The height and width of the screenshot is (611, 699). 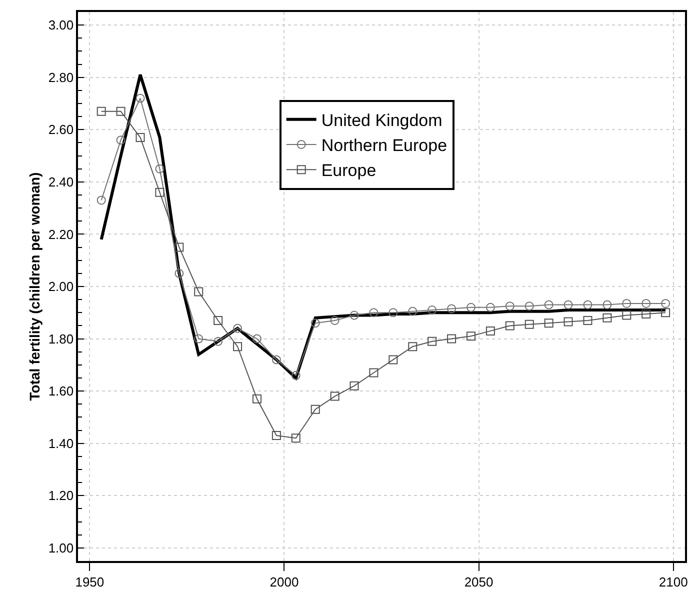 I want to click on x-tick-label: 2050, so click(x=479, y=582).